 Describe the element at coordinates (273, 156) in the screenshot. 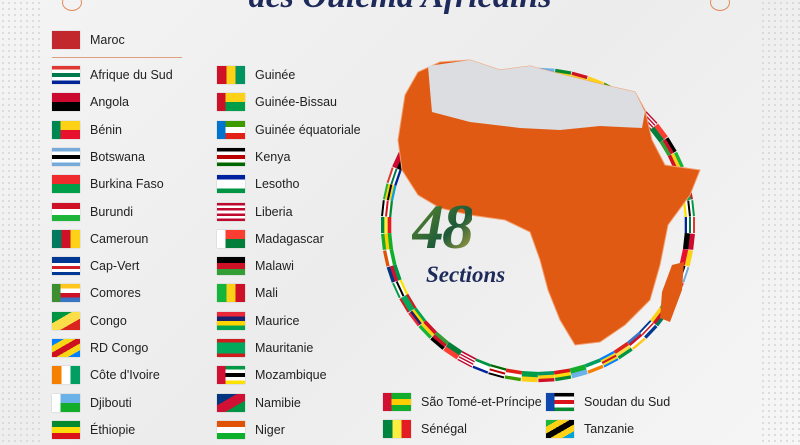

I see `country-label: Kenya` at that location.